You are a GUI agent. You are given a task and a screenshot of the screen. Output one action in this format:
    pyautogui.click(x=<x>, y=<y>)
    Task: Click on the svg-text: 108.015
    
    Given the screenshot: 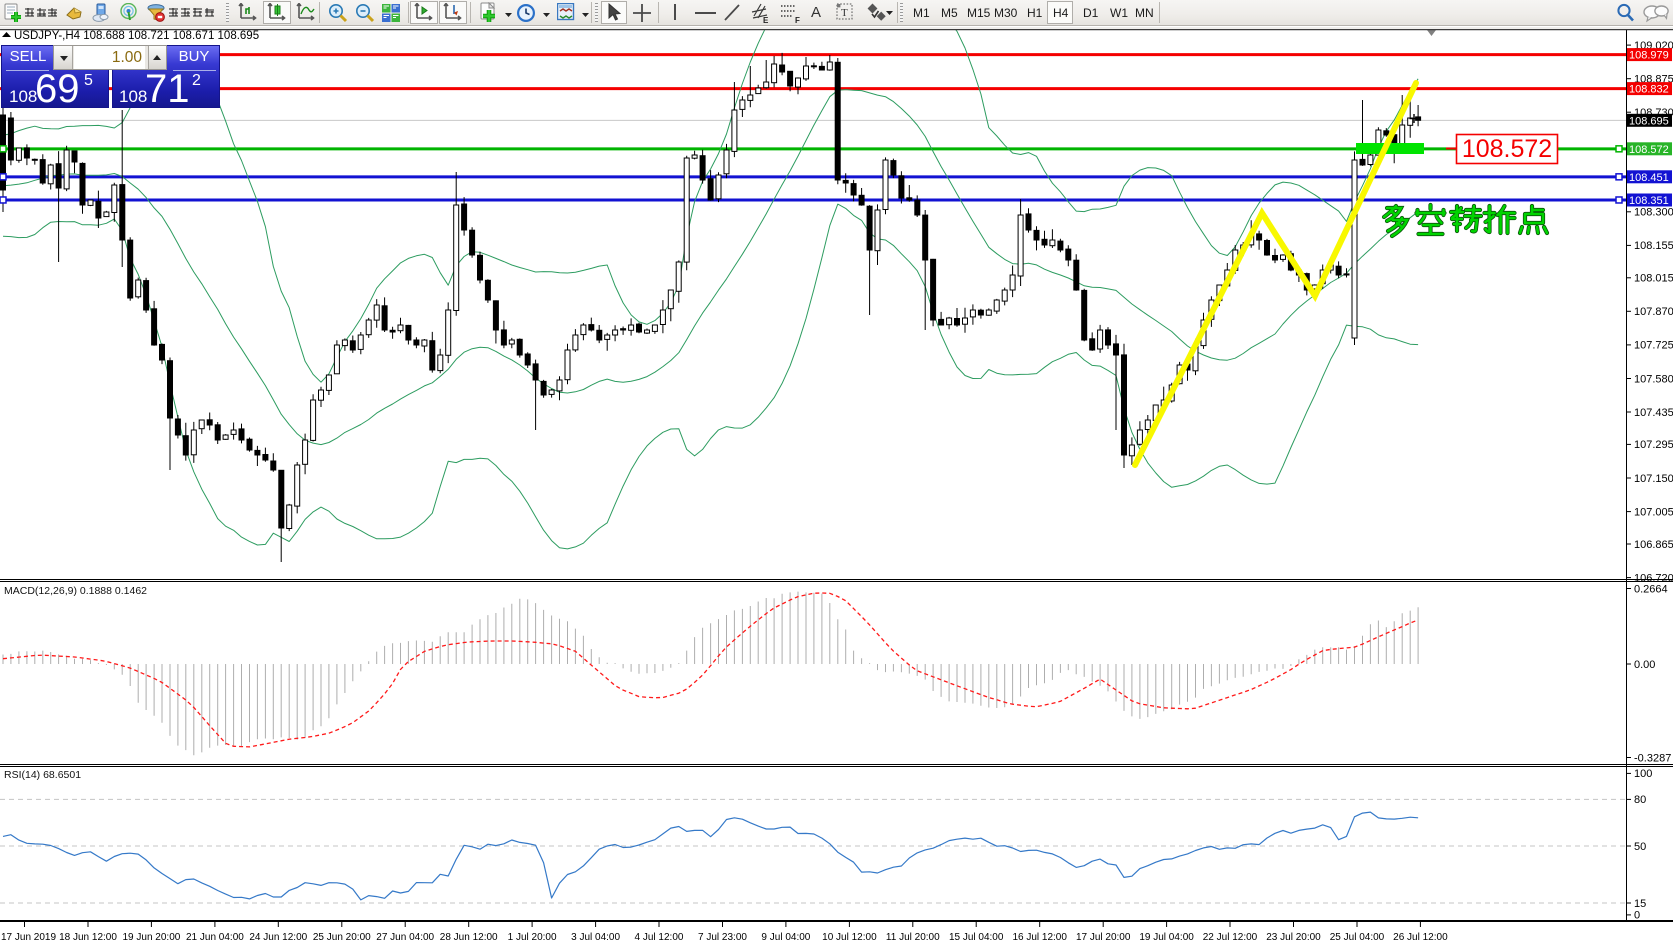 What is the action you would take?
    pyautogui.click(x=1653, y=279)
    